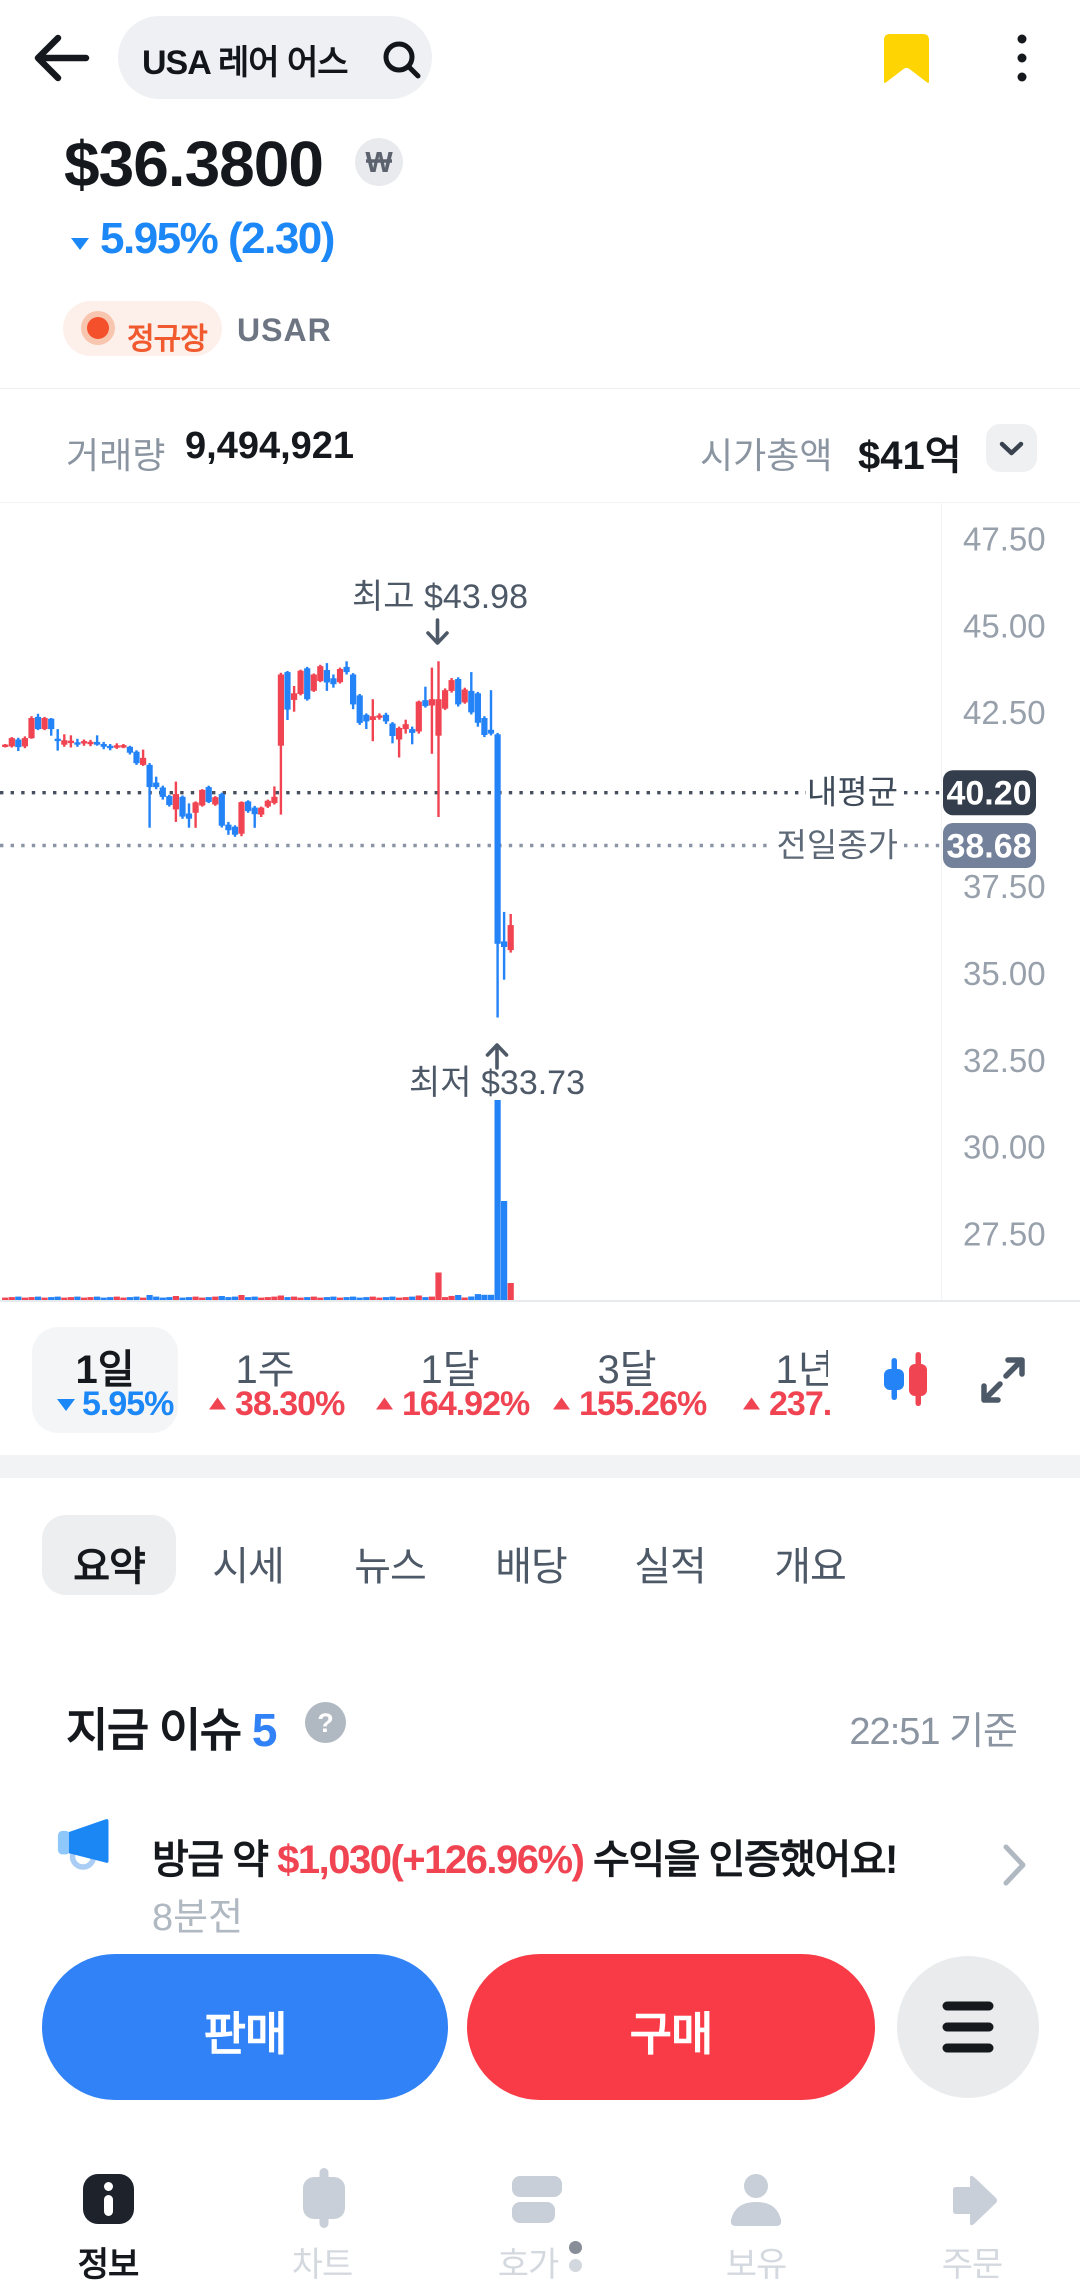  What do you see at coordinates (1004, 973) in the screenshot?
I see `svg-text: 35.00` at bounding box center [1004, 973].